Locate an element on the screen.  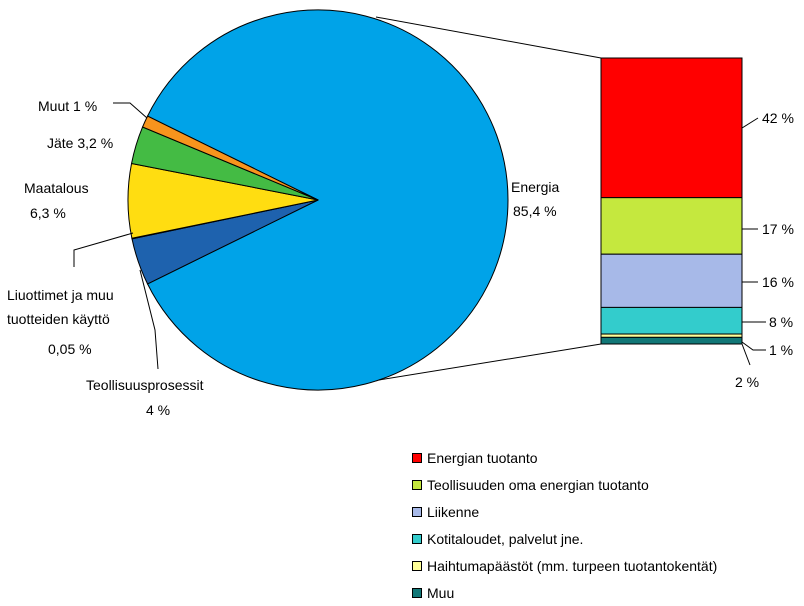
leader-liuottimet is located at coordinates (103, 249).